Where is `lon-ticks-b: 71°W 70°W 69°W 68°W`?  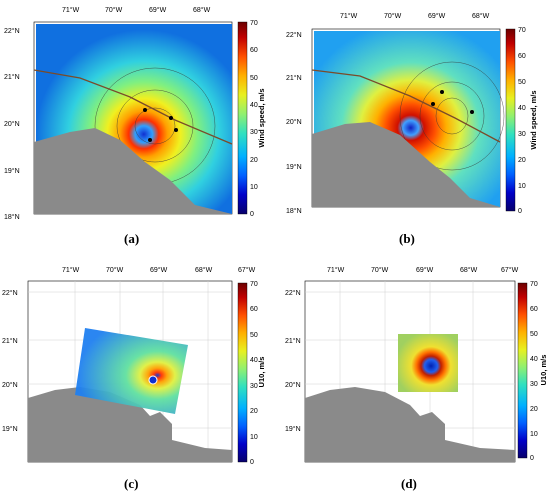
lon-ticks-b: 71°W 70°W 69°W 68°W is located at coordinates (415, 16).